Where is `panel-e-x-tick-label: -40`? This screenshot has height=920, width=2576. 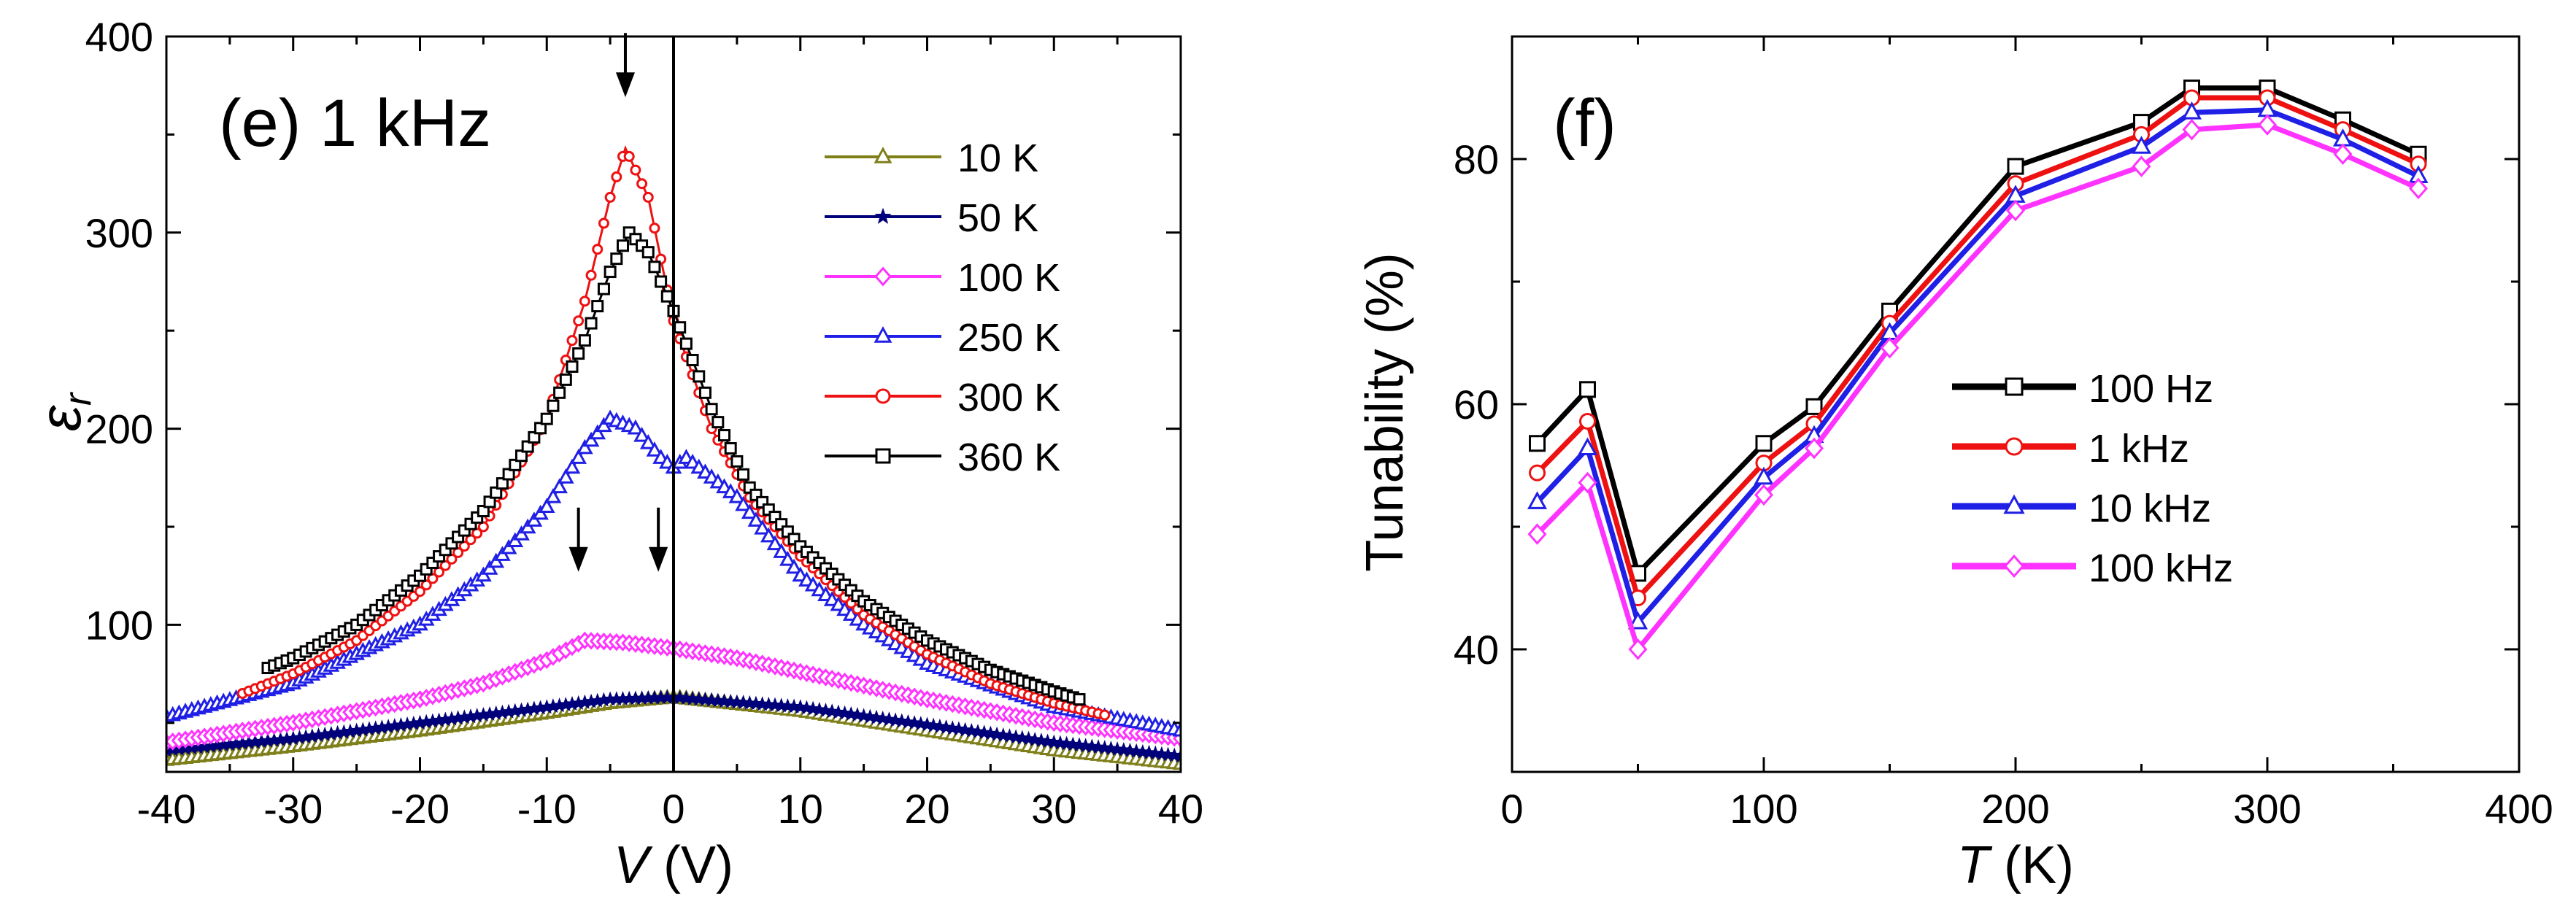 panel-e-x-tick-label: -40 is located at coordinates (166, 809).